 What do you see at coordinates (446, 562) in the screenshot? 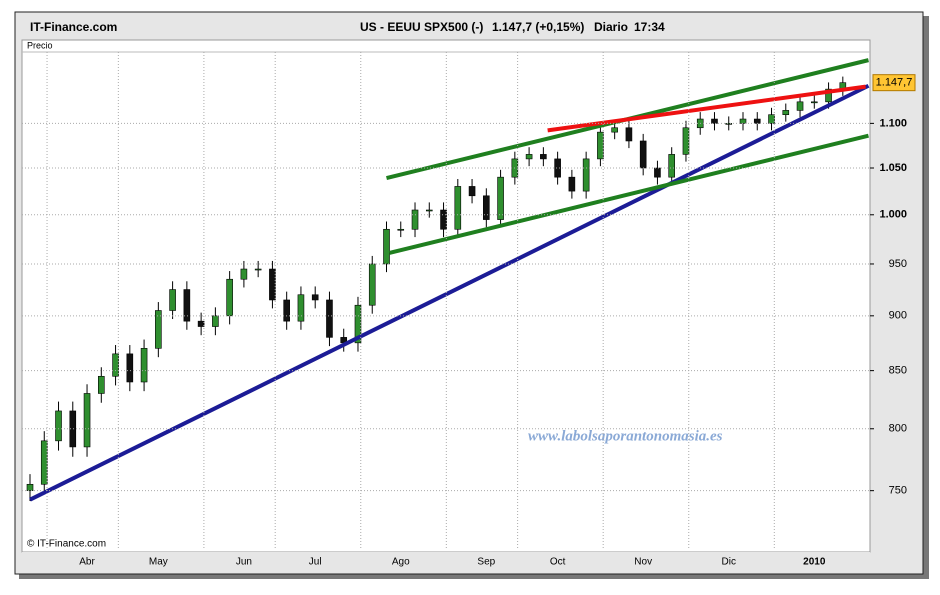
I see `x-axis-strip` at bounding box center [446, 562].